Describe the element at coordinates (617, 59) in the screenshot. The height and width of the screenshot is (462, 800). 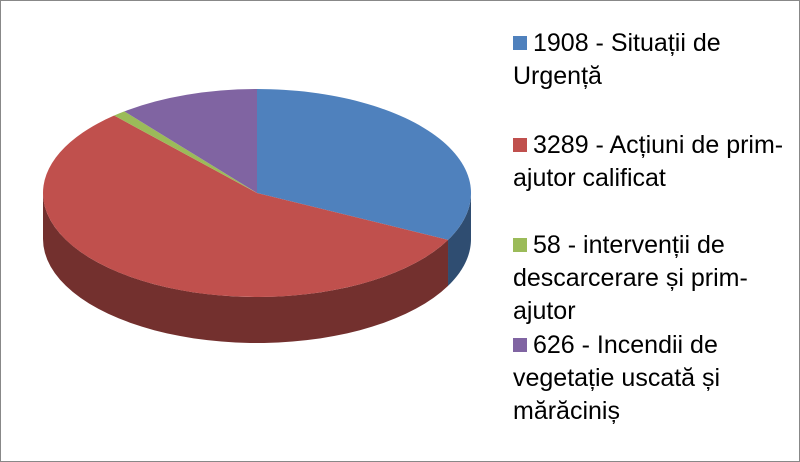
I see `legend-label: 1908 - Situații de Urgență` at that location.